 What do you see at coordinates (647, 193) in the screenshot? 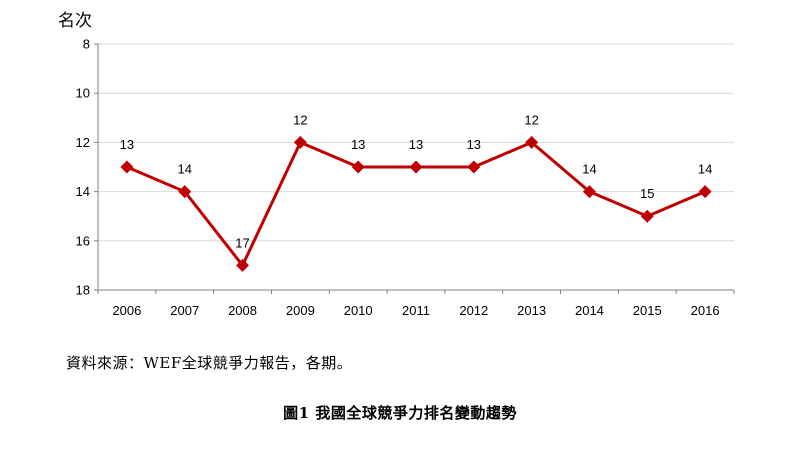
I see `data-label: 15` at bounding box center [647, 193].